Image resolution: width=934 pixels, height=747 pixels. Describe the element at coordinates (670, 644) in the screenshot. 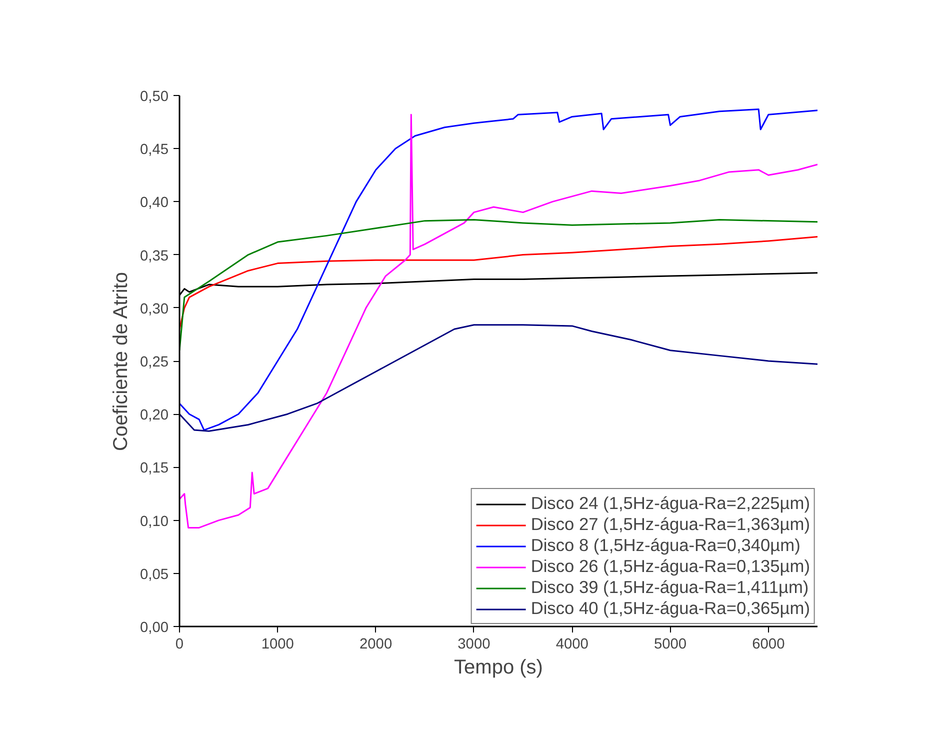

I see `x-tick-label: 5000` at that location.